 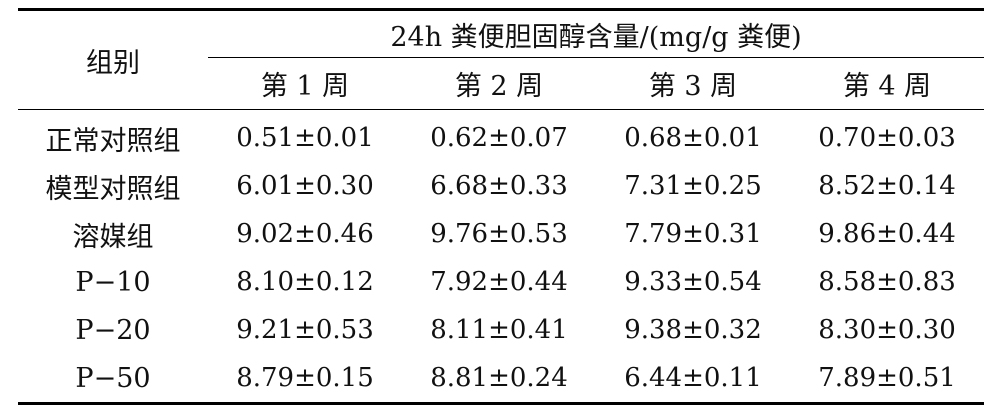 What do you see at coordinates (305, 234) in the screenshot?
I see `cell-value: 9.02±0.46` at bounding box center [305, 234].